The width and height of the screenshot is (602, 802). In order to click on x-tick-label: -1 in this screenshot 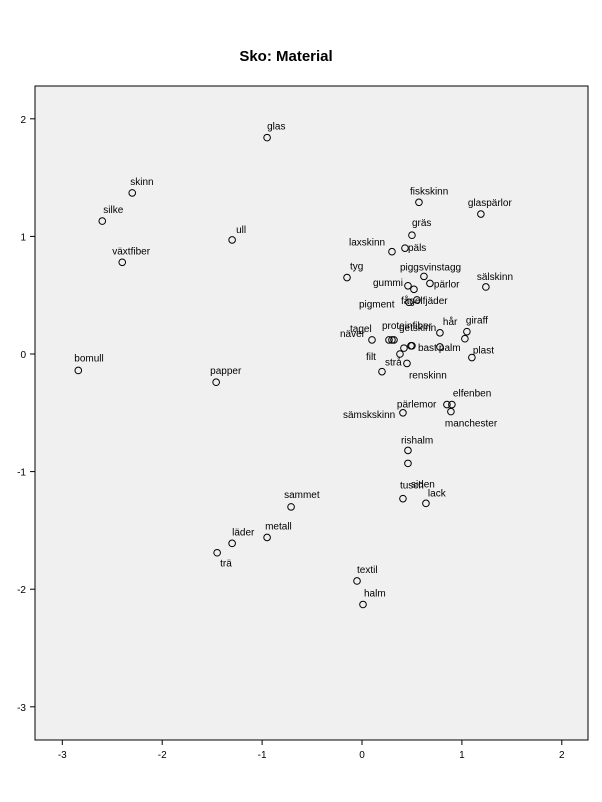, I will do `click(262, 755)`.